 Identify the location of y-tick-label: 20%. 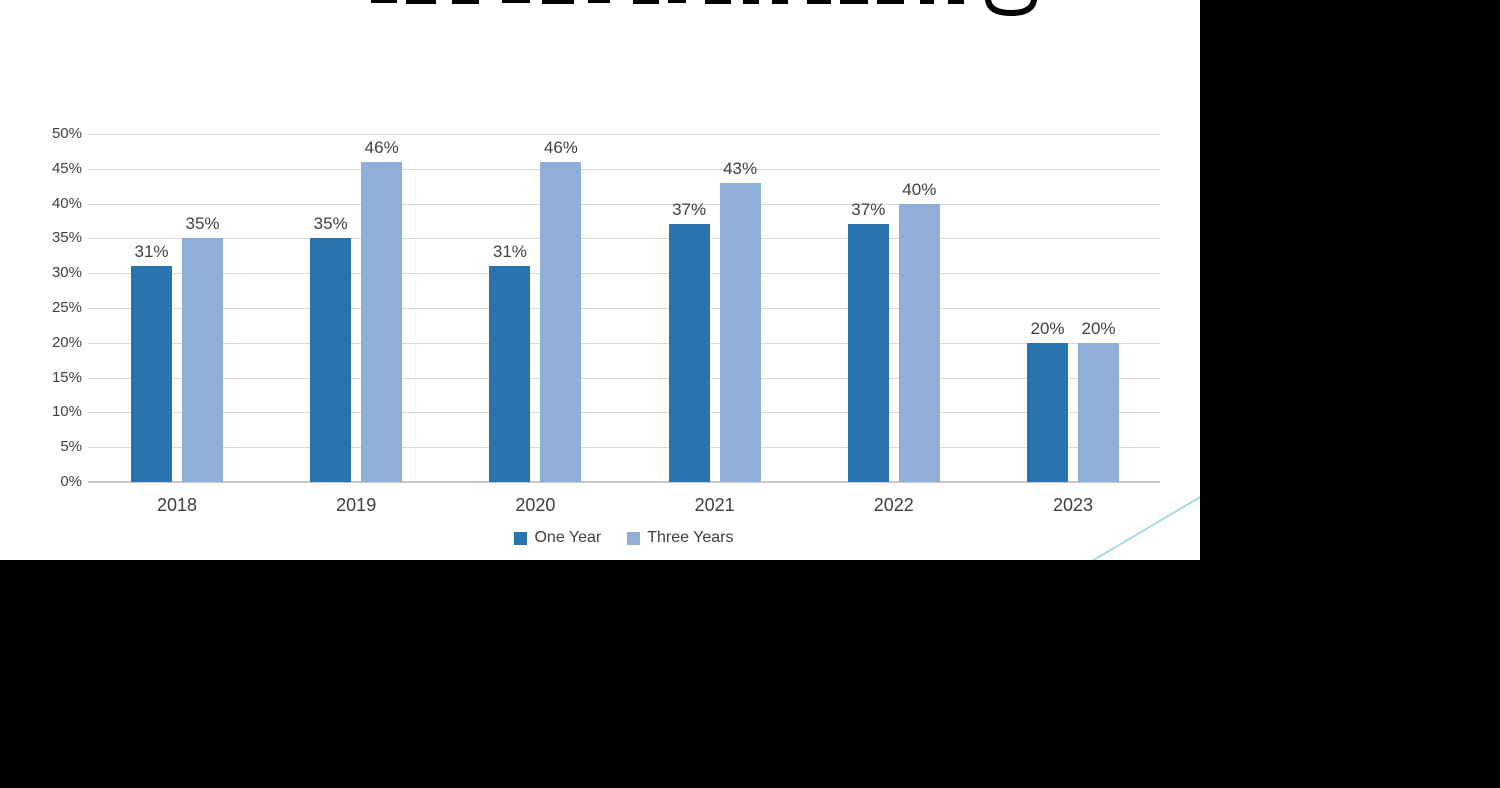
(66, 342).